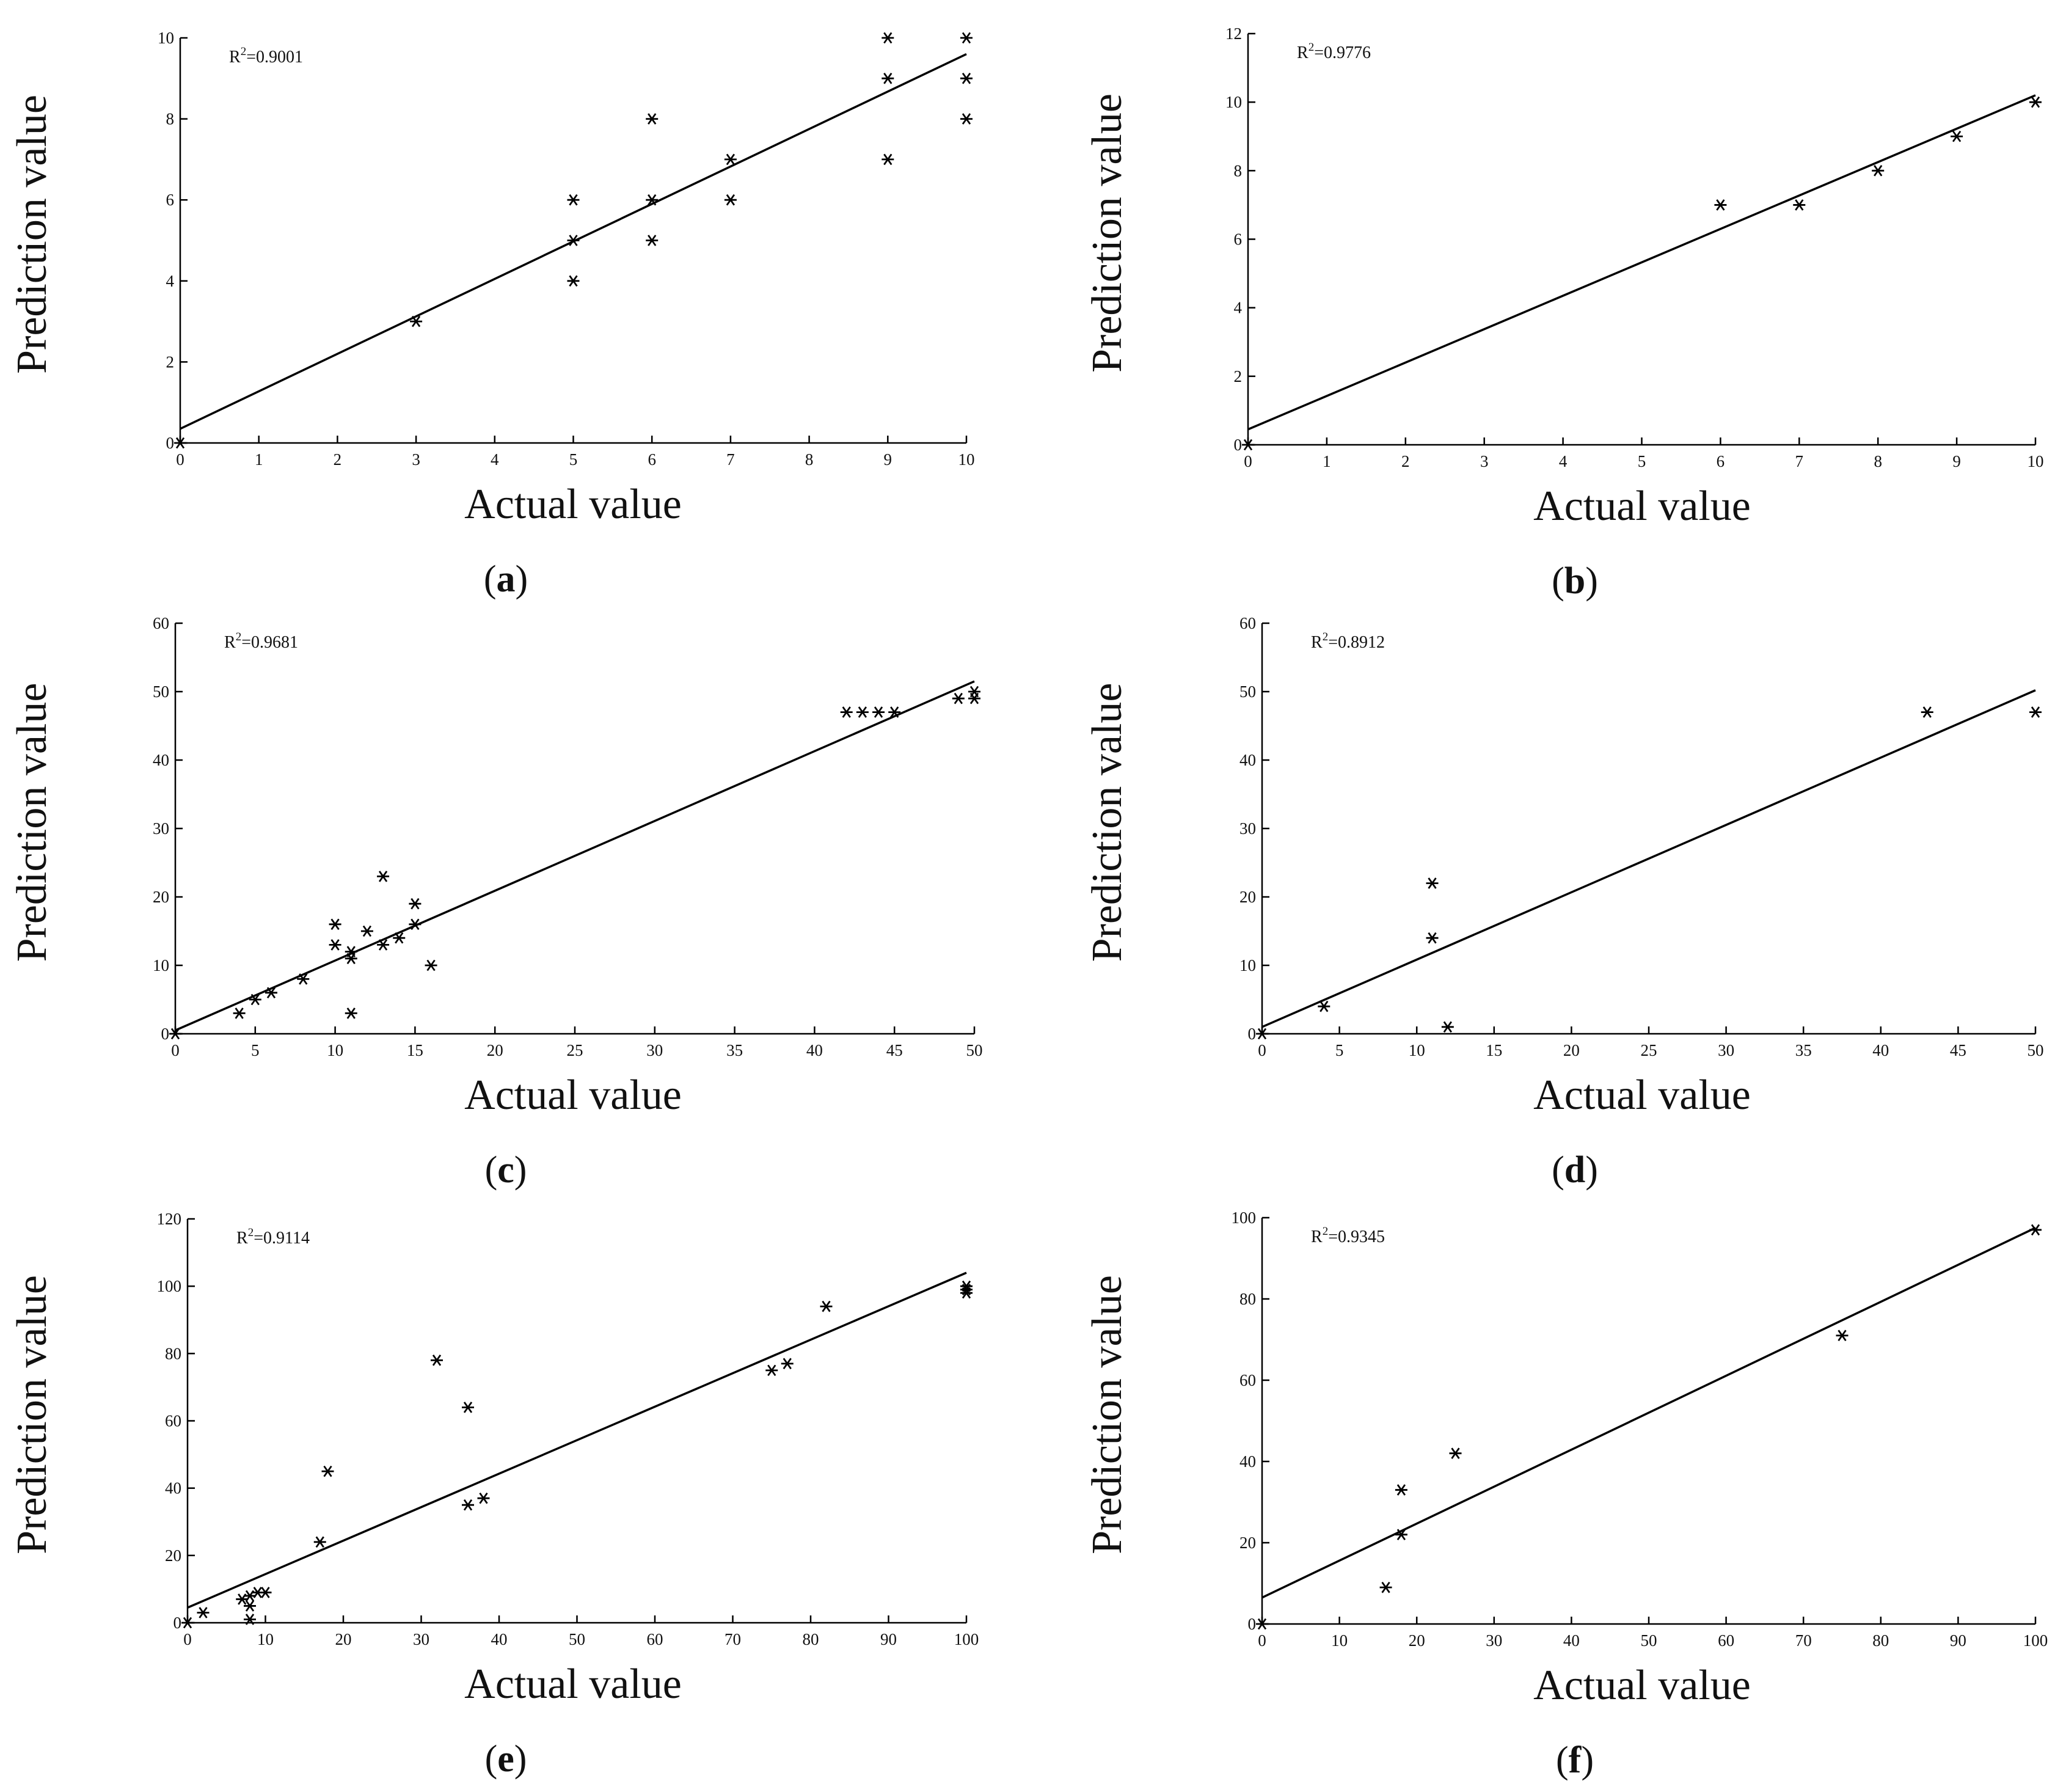  I want to click on x-tick-label: 25, so click(1649, 1050).